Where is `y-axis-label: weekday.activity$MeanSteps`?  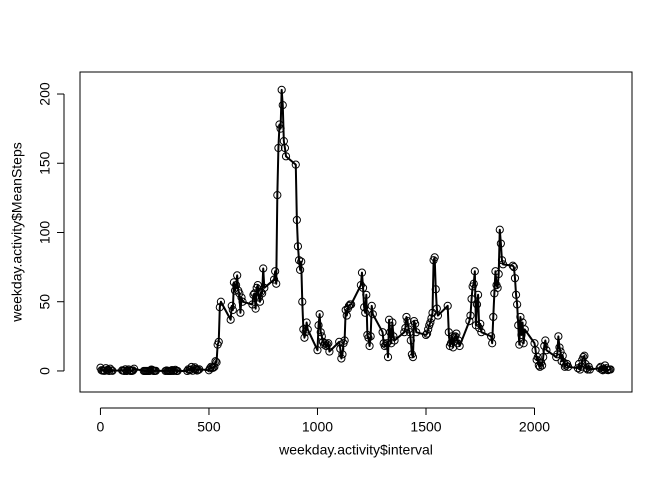 y-axis-label: weekday.activity$MeanSteps is located at coordinates (17, 232).